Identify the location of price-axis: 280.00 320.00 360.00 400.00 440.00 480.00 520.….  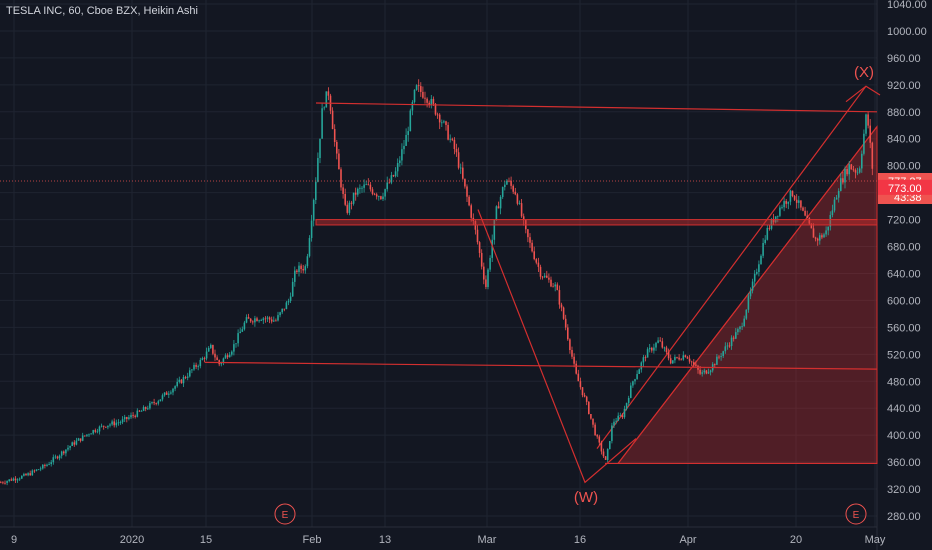
(905, 261).